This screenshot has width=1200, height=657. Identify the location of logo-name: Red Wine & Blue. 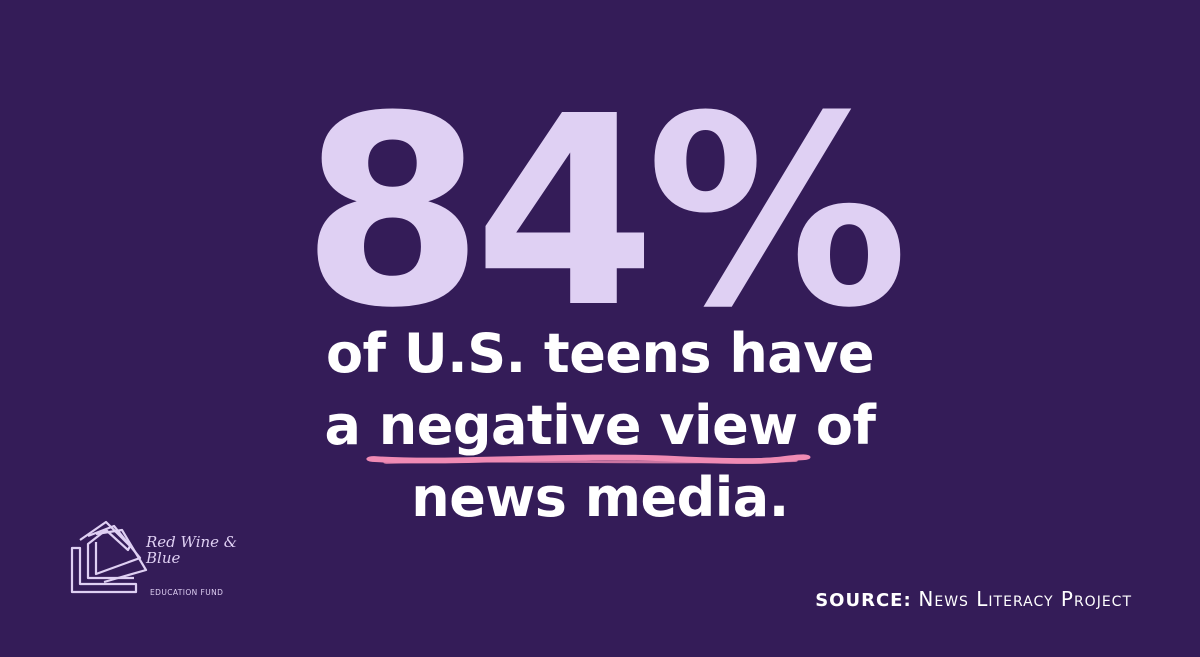
(192, 550).